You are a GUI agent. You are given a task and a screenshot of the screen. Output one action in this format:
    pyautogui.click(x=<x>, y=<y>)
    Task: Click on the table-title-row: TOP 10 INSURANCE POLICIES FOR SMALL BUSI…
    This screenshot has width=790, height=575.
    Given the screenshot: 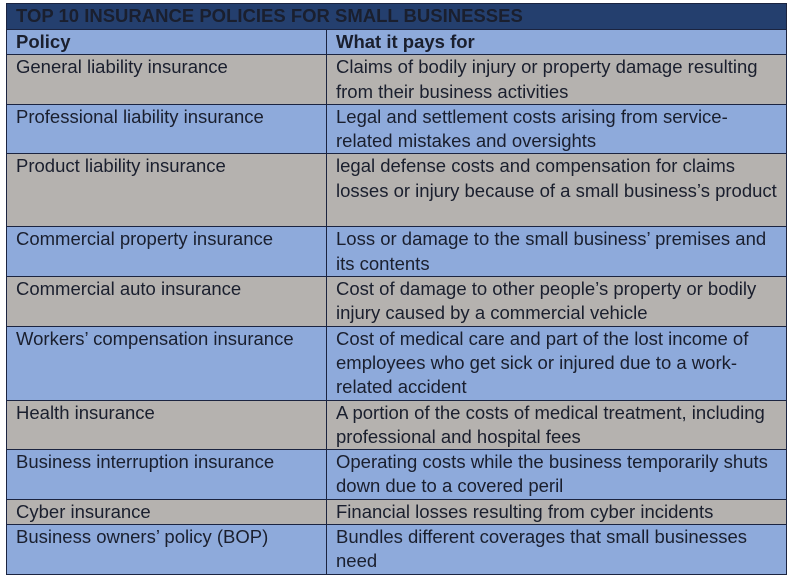 What is the action you would take?
    pyautogui.click(x=396, y=16)
    